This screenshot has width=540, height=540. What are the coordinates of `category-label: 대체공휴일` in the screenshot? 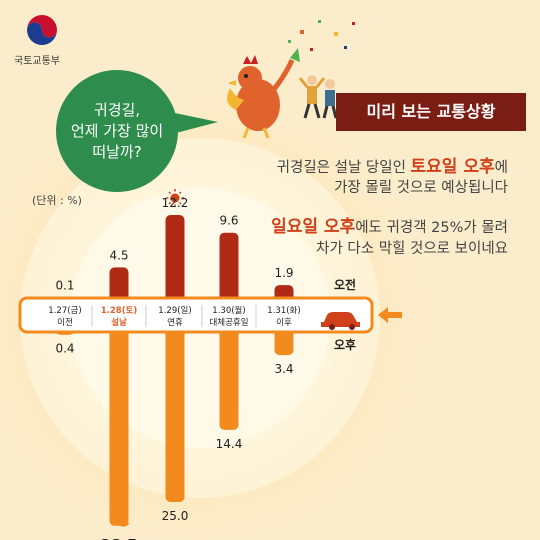 It's located at (228, 322).